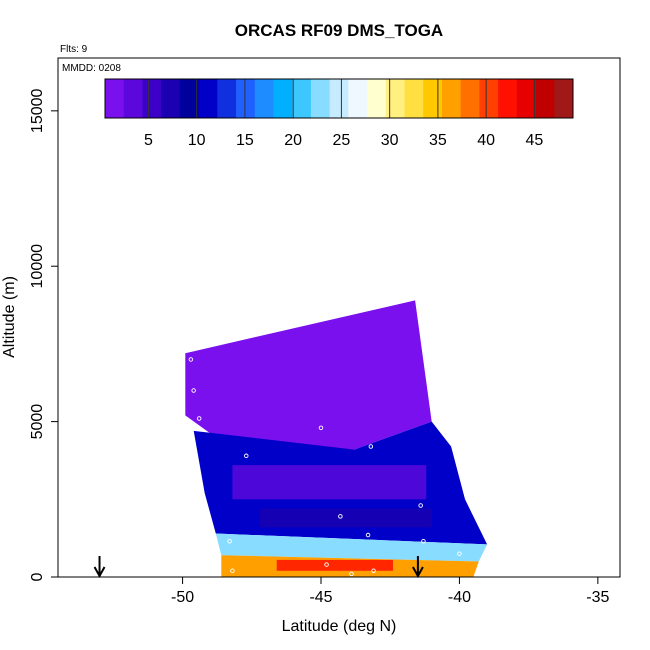 The image size is (650, 650). Describe the element at coordinates (37, 110) in the screenshot. I see `y-tick-label: 15000` at that location.